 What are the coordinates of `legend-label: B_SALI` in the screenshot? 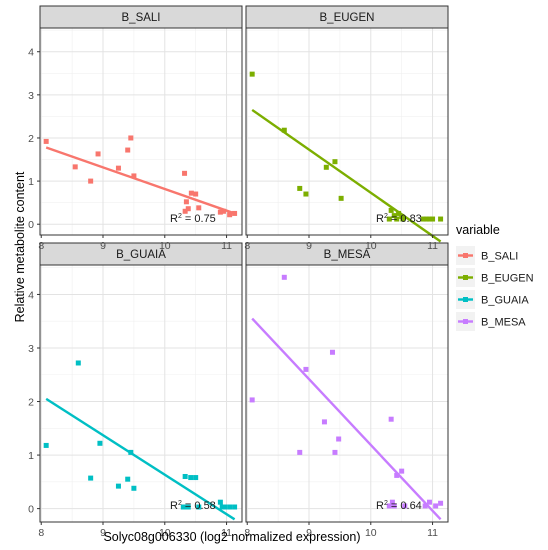 It's located at (499, 257).